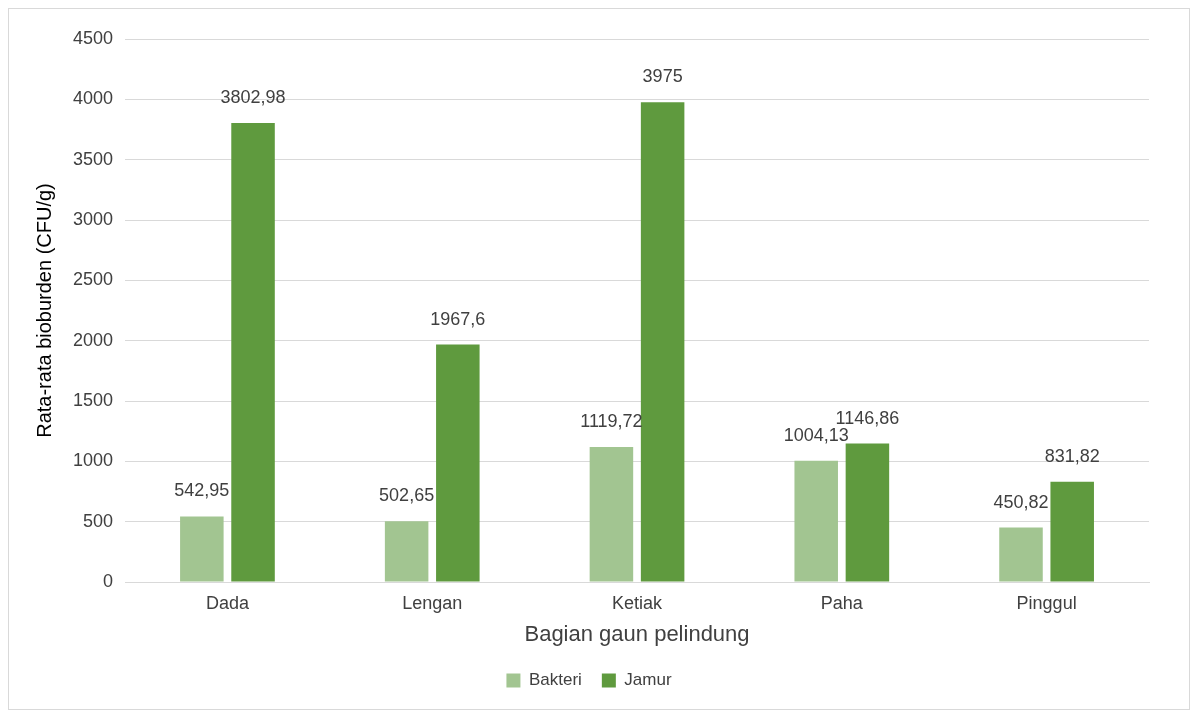 The height and width of the screenshot is (723, 1202). What do you see at coordinates (637, 633) in the screenshot?
I see `x-axis-title: Bagian gaun pelindung` at bounding box center [637, 633].